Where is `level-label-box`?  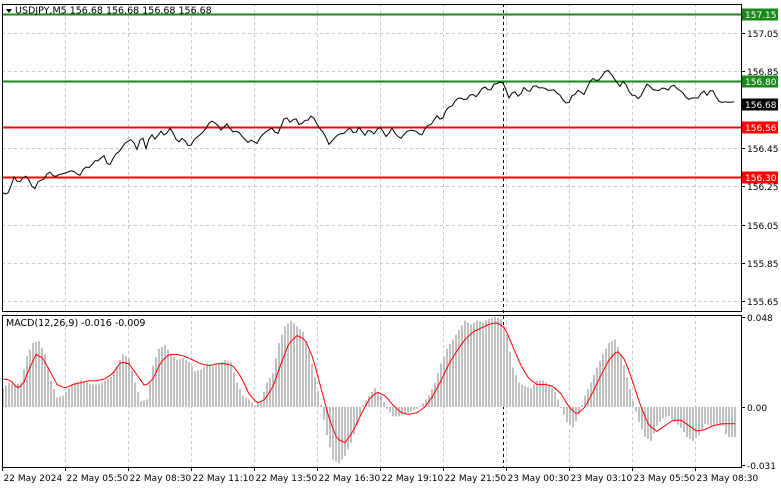 level-label-box is located at coordinates (760, 14).